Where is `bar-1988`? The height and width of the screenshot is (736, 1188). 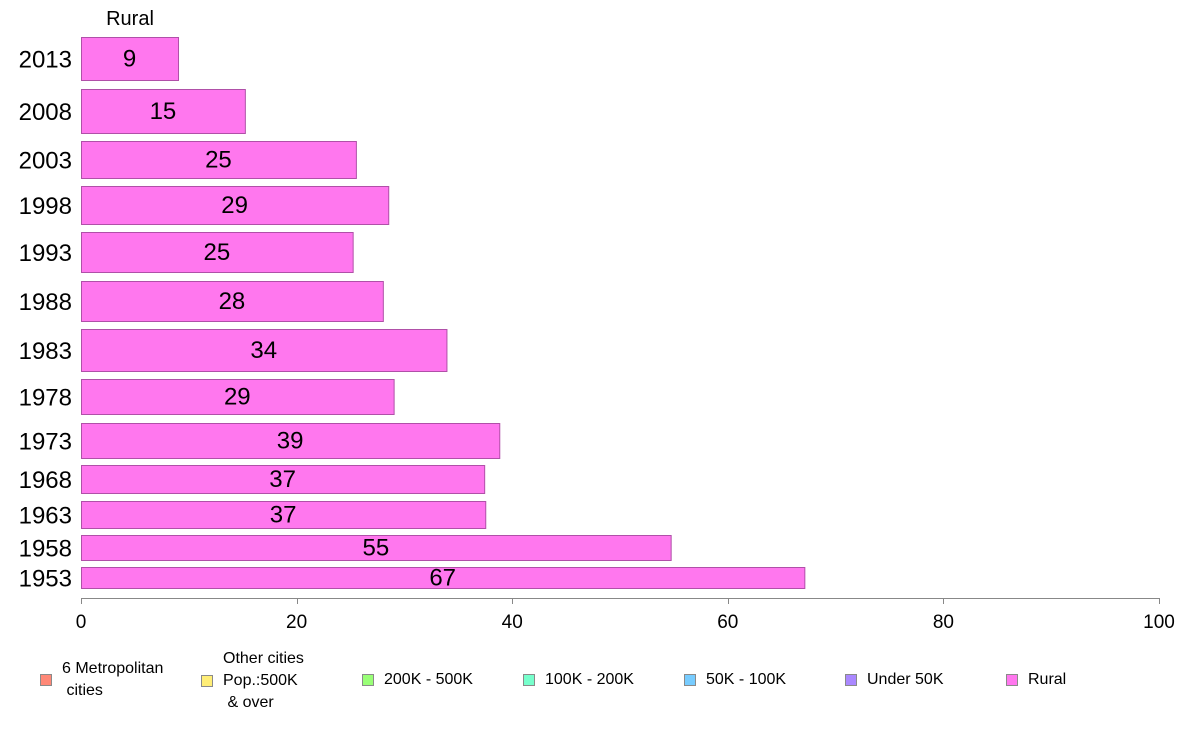 bar-1988 is located at coordinates (232, 301).